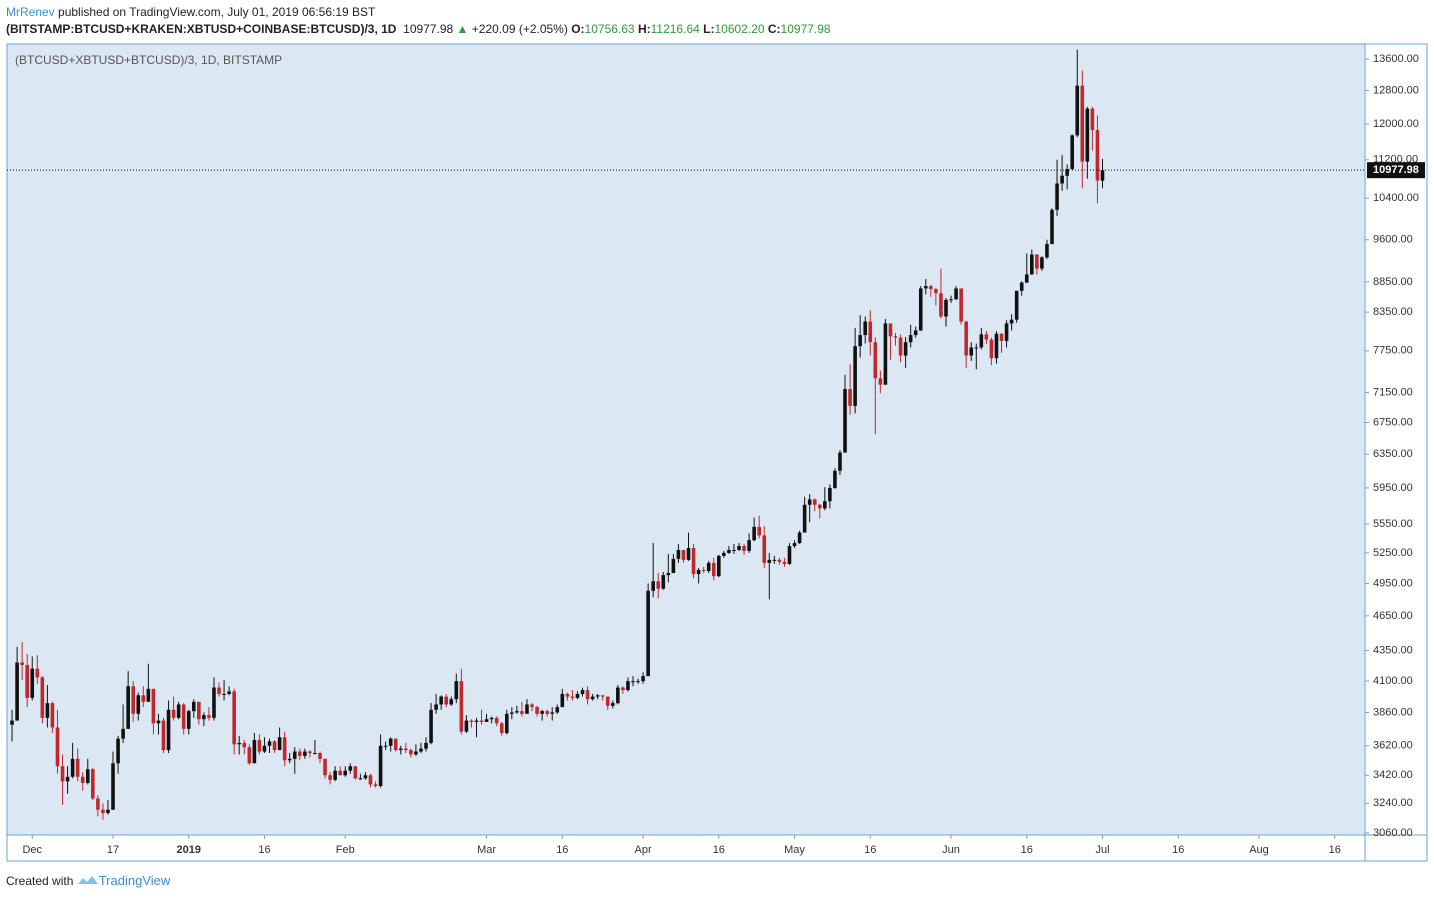 The height and width of the screenshot is (899, 1434). What do you see at coordinates (1396, 170) in the screenshot?
I see `last-price-box` at bounding box center [1396, 170].